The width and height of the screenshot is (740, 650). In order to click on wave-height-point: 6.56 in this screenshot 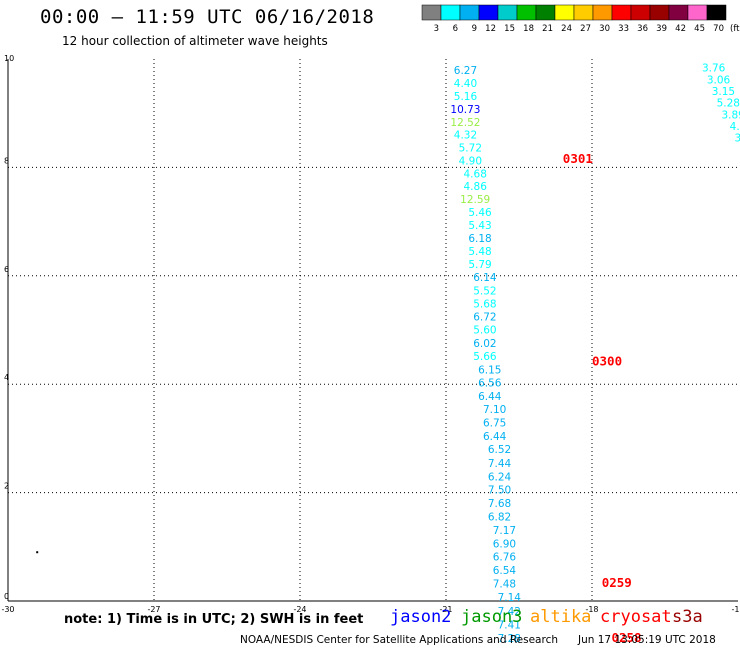, I will do `click(490, 384)`.